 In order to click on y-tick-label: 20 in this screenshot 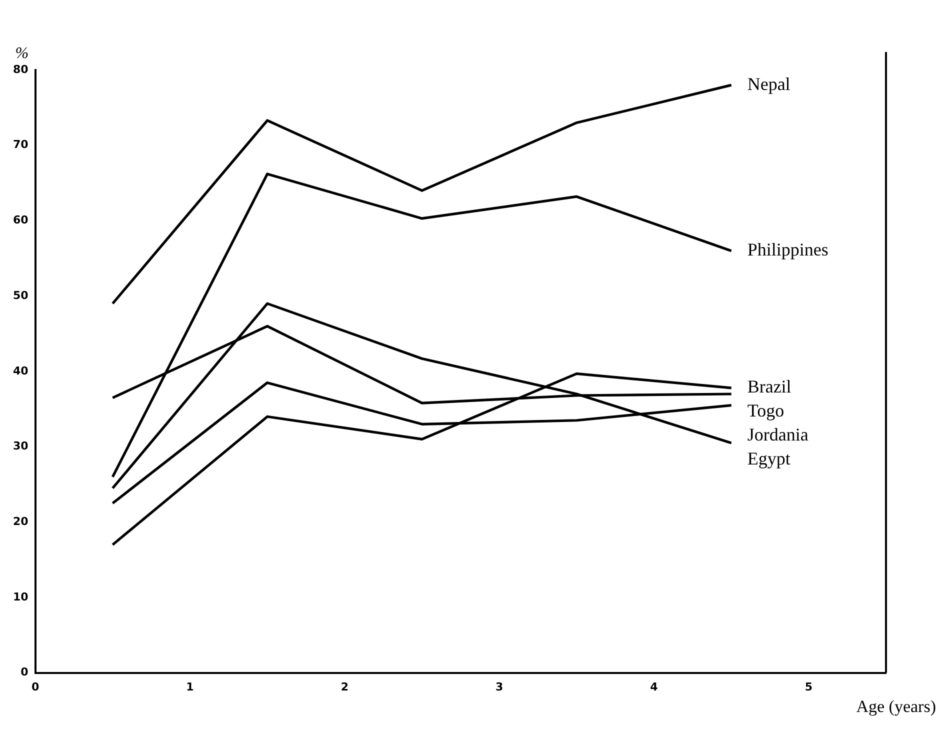, I will do `click(20, 521)`.